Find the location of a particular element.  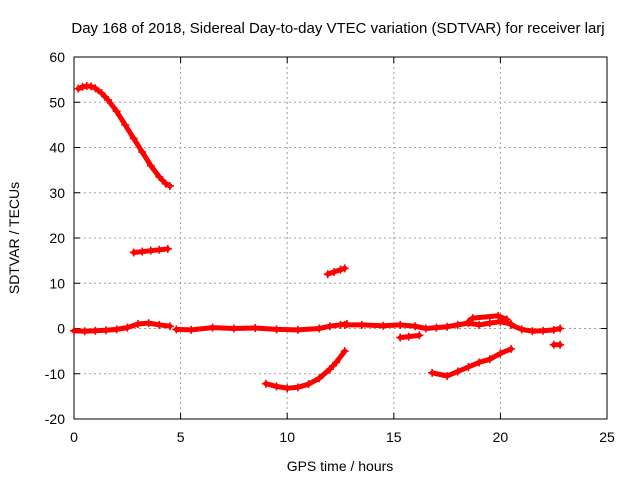

y-tick-label: -20 is located at coordinates (55, 419).